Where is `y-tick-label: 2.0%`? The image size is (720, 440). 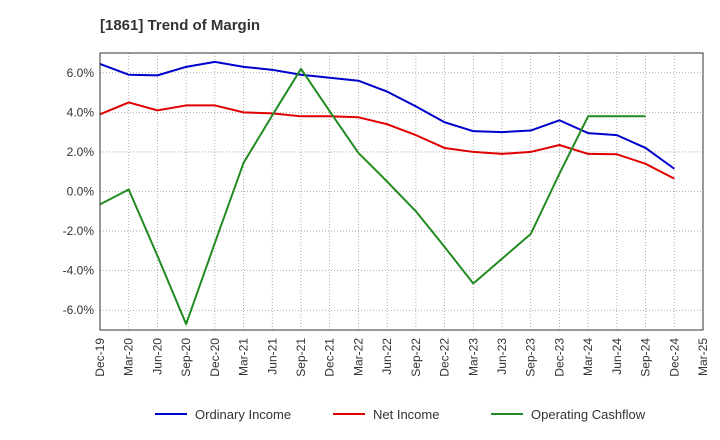 y-tick-label: 2.0% is located at coordinates (81, 152).